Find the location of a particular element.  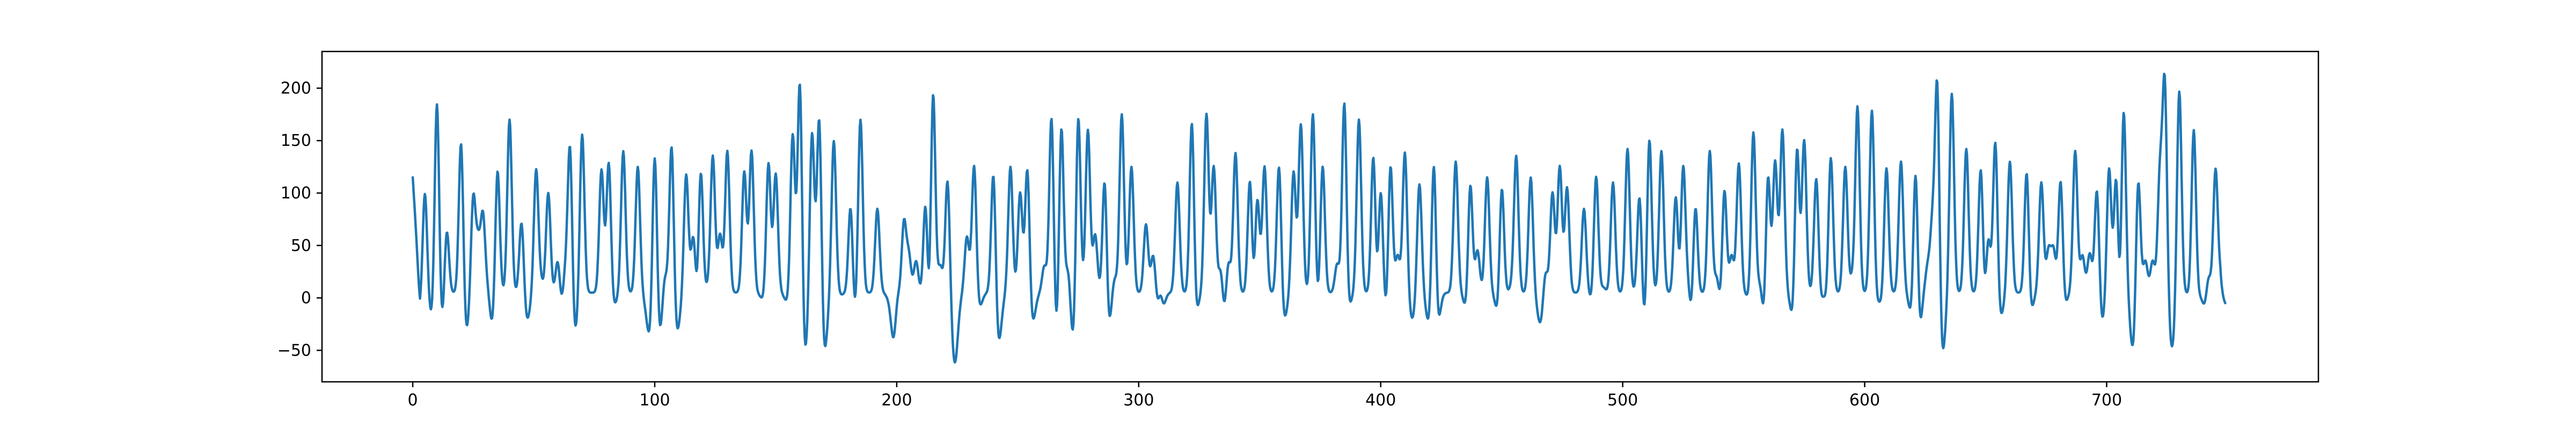

x-tick-label: 0 is located at coordinates (413, 400).